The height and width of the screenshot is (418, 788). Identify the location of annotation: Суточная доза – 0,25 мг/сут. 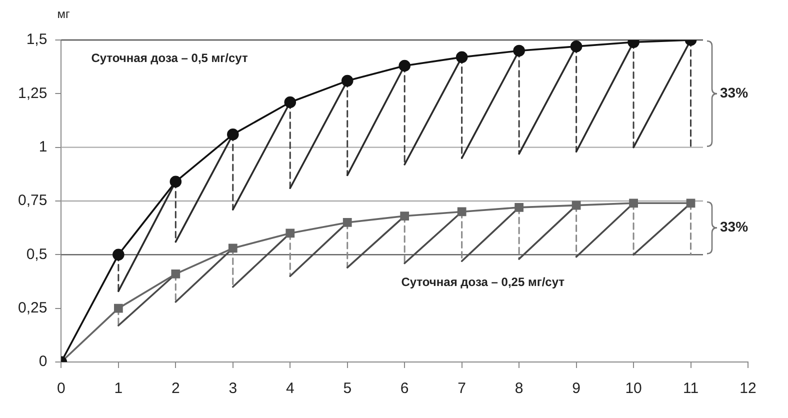
(483, 282).